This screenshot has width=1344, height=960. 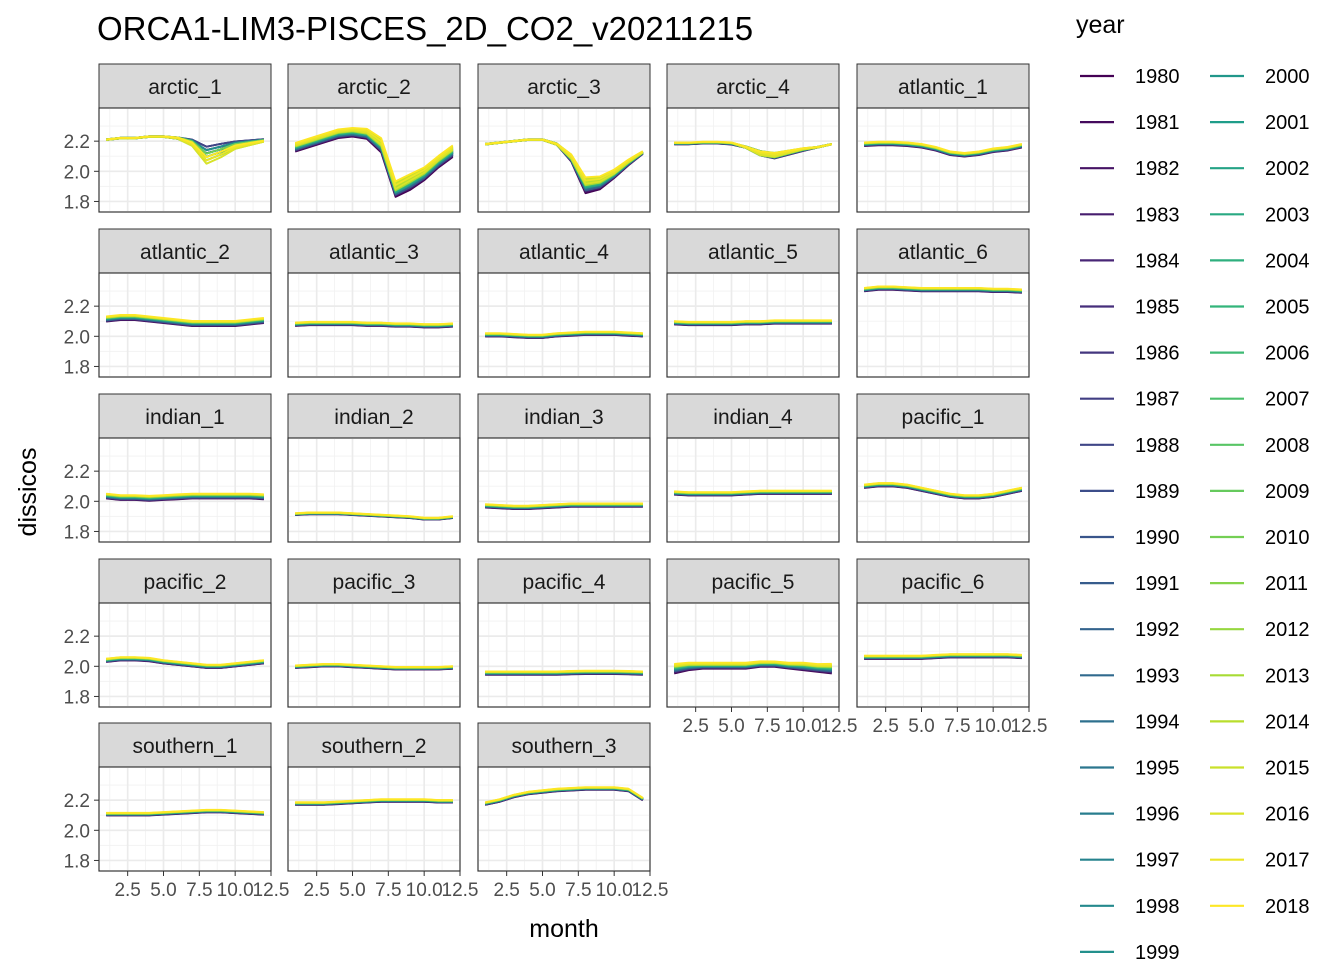 What do you see at coordinates (951, 647) in the screenshot?
I see `facet-pacific_6: pacific_6 2.5 5.0 7.5 10.012.5` at bounding box center [951, 647].